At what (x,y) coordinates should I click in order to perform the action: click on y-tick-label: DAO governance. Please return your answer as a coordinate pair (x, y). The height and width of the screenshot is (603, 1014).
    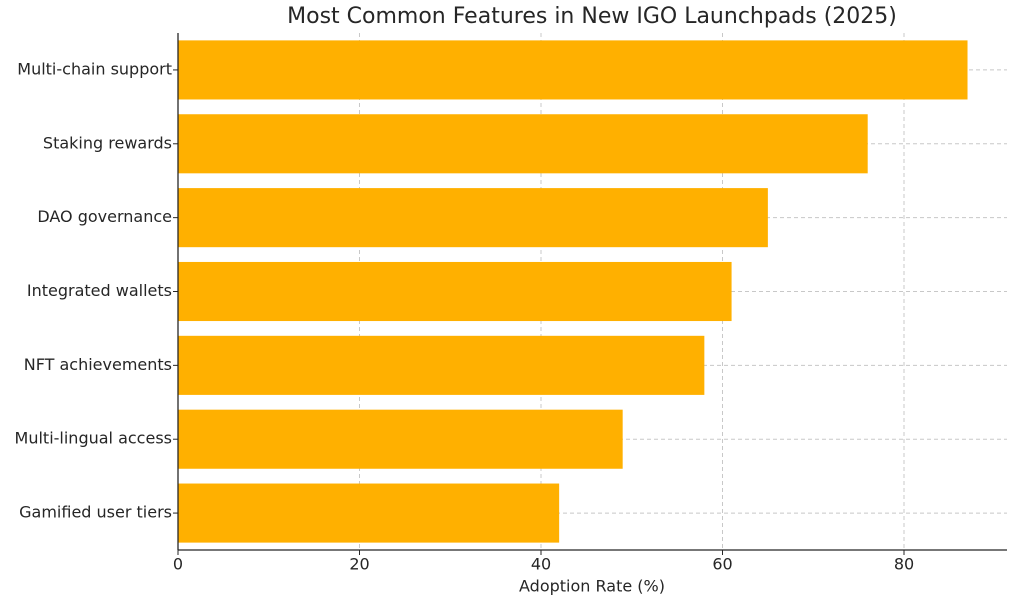
    Looking at the image, I should click on (104, 216).